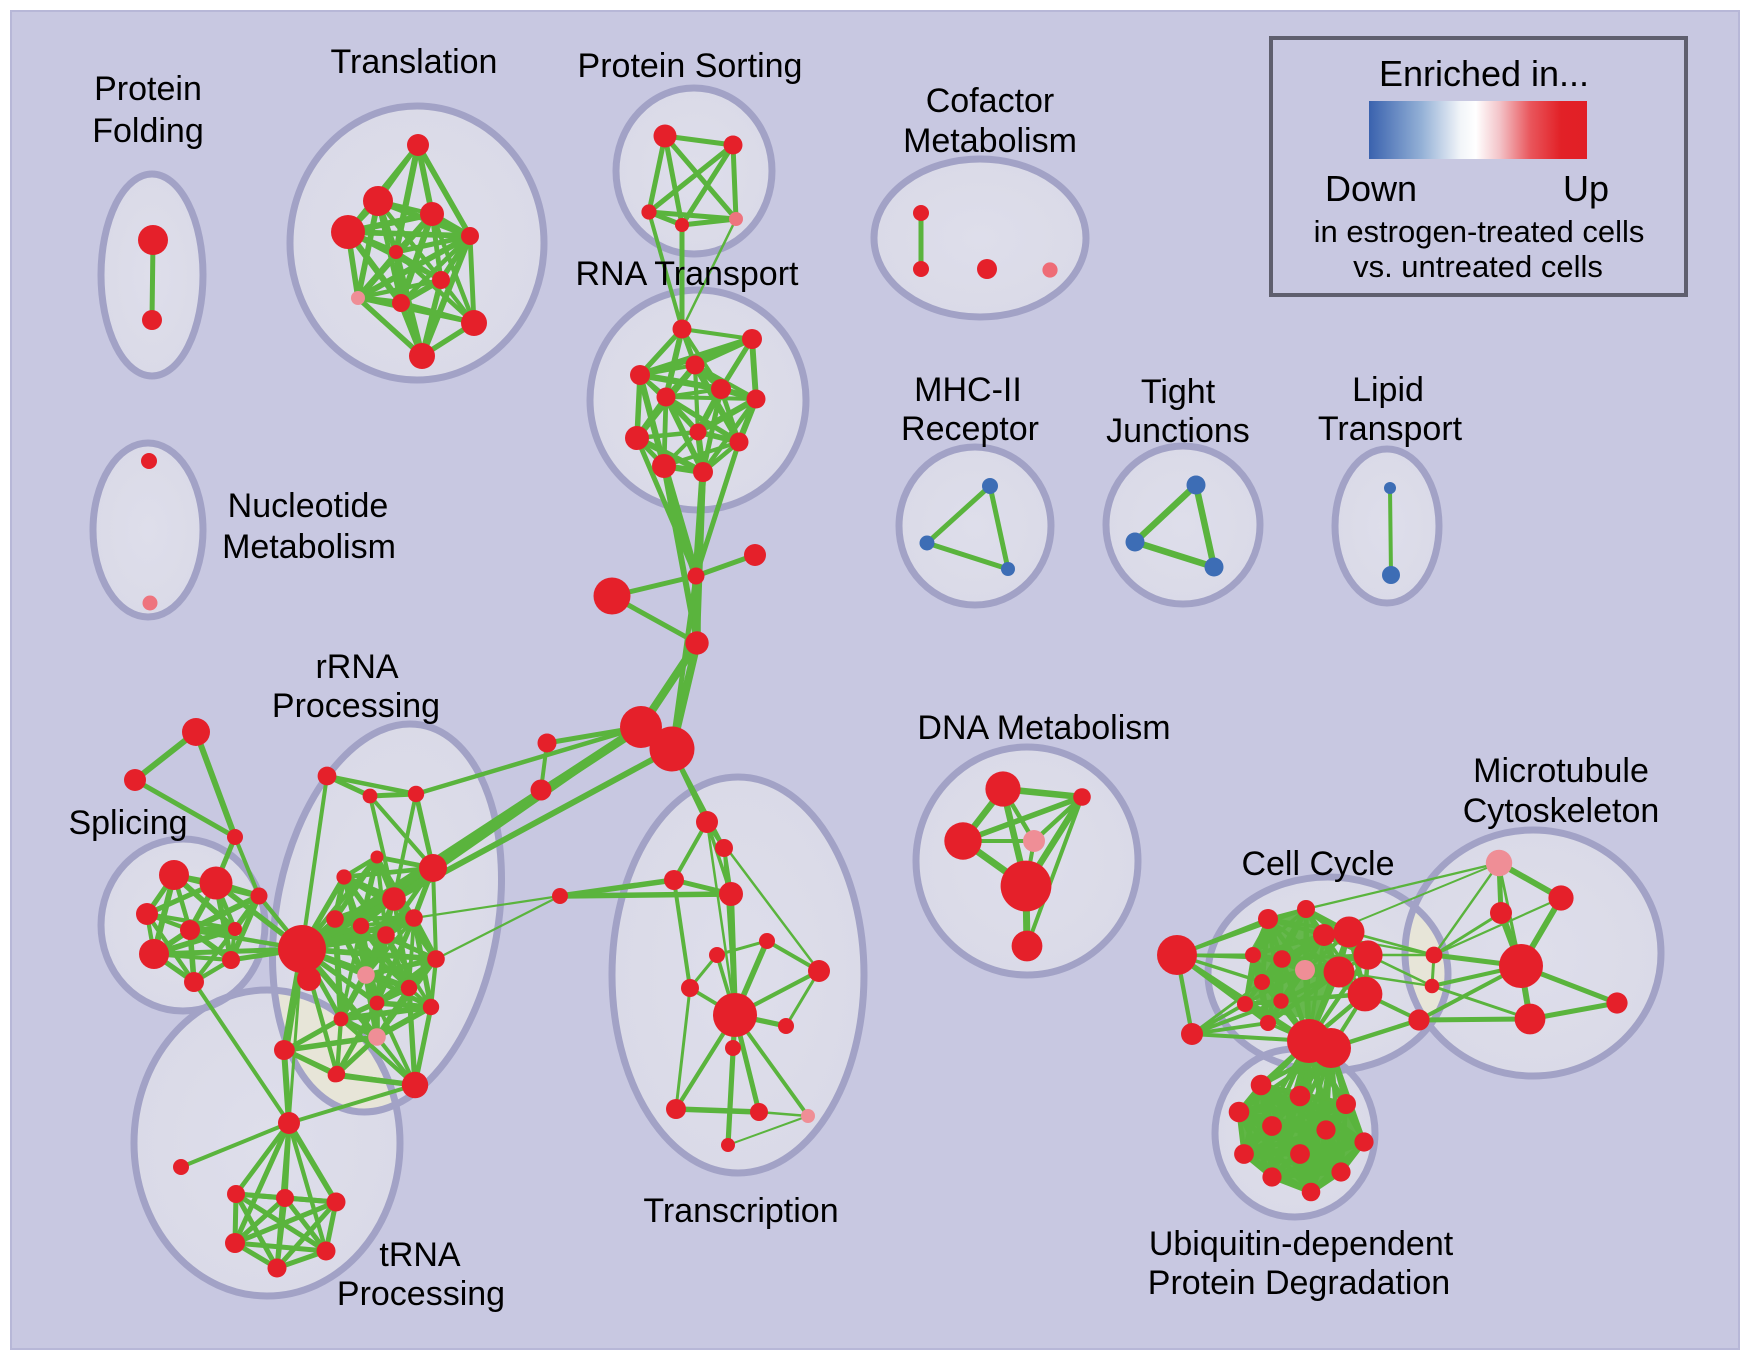 This screenshot has height=1360, width=1750. I want to click on svg-text: Cell Cycle, so click(1317, 864).